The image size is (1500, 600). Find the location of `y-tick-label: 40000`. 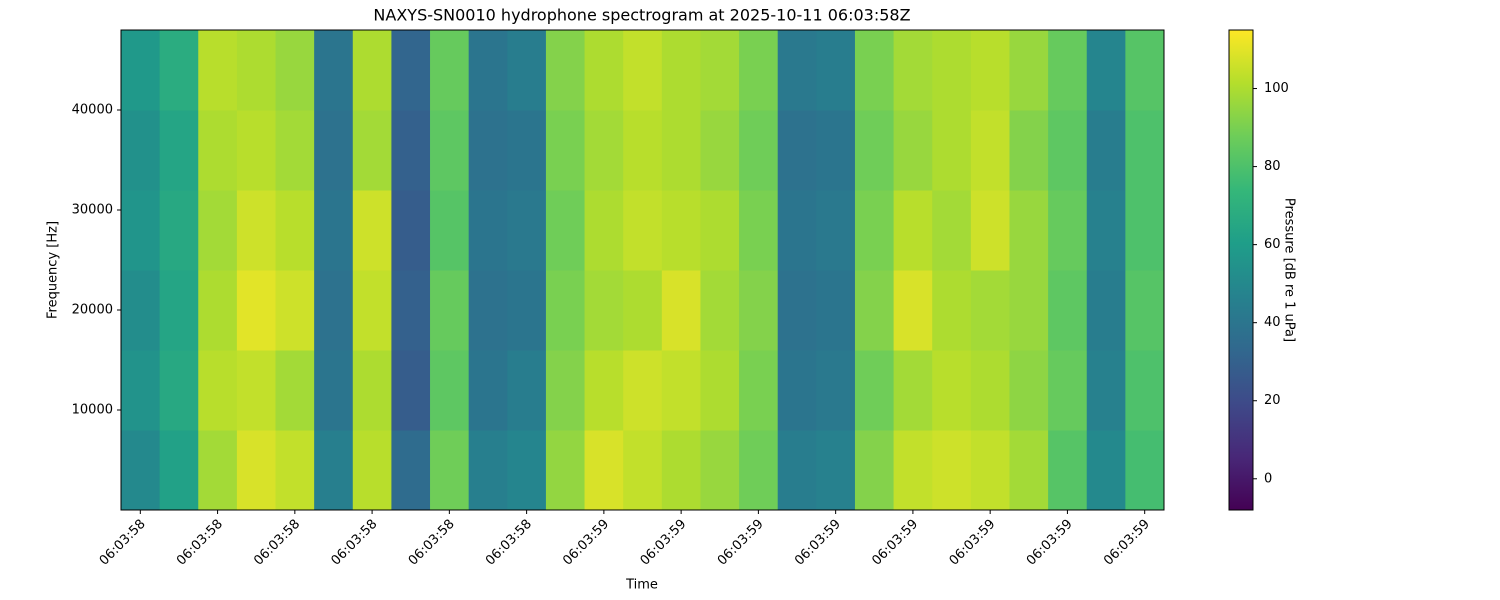

y-tick-label: 40000 is located at coordinates (92, 110).